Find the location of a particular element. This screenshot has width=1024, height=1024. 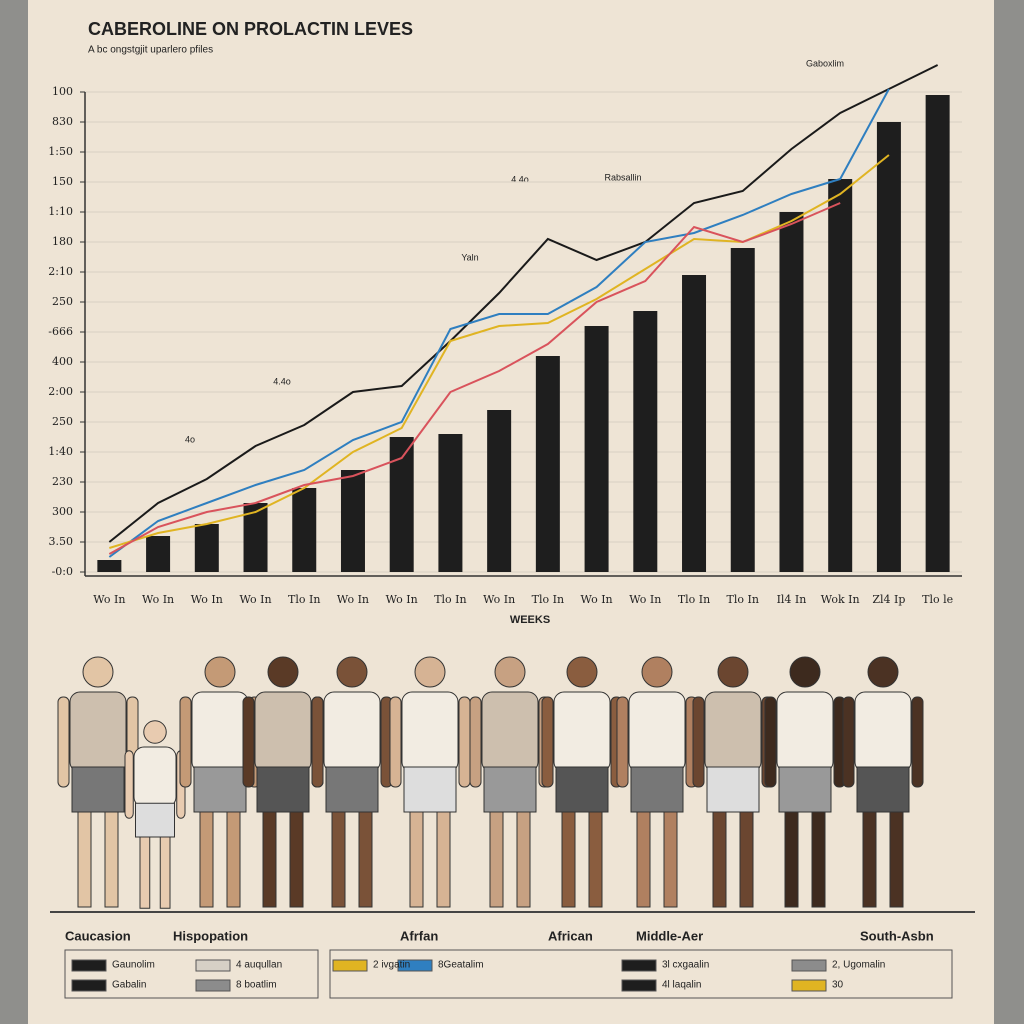

y-tick-label: 150 is located at coordinates (62, 181).